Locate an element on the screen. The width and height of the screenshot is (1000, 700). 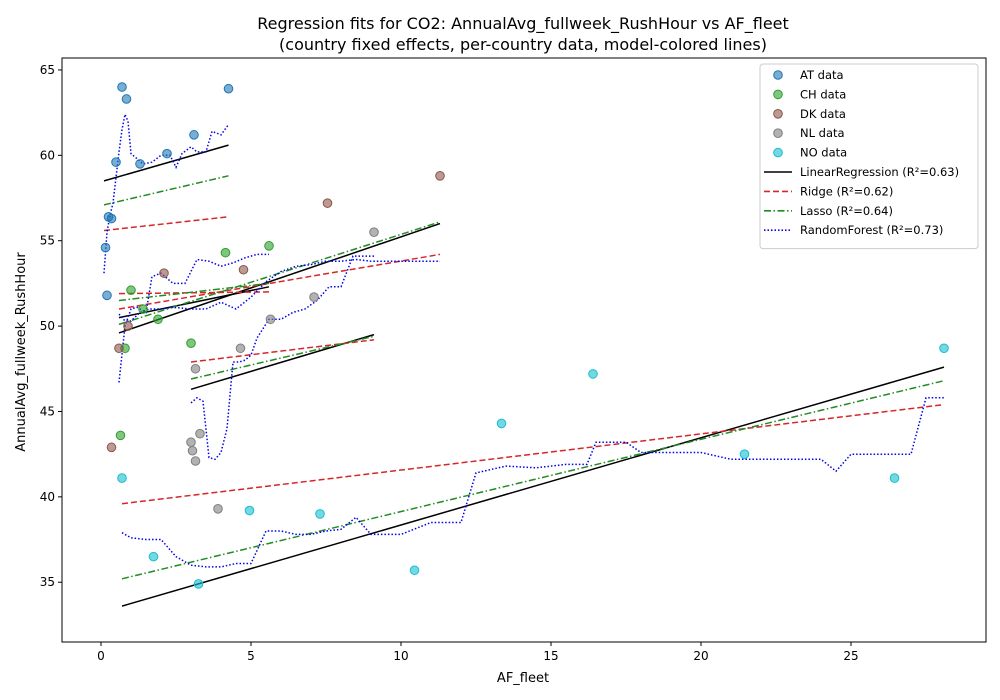
y-tick-label: 65 is located at coordinates (47, 70).